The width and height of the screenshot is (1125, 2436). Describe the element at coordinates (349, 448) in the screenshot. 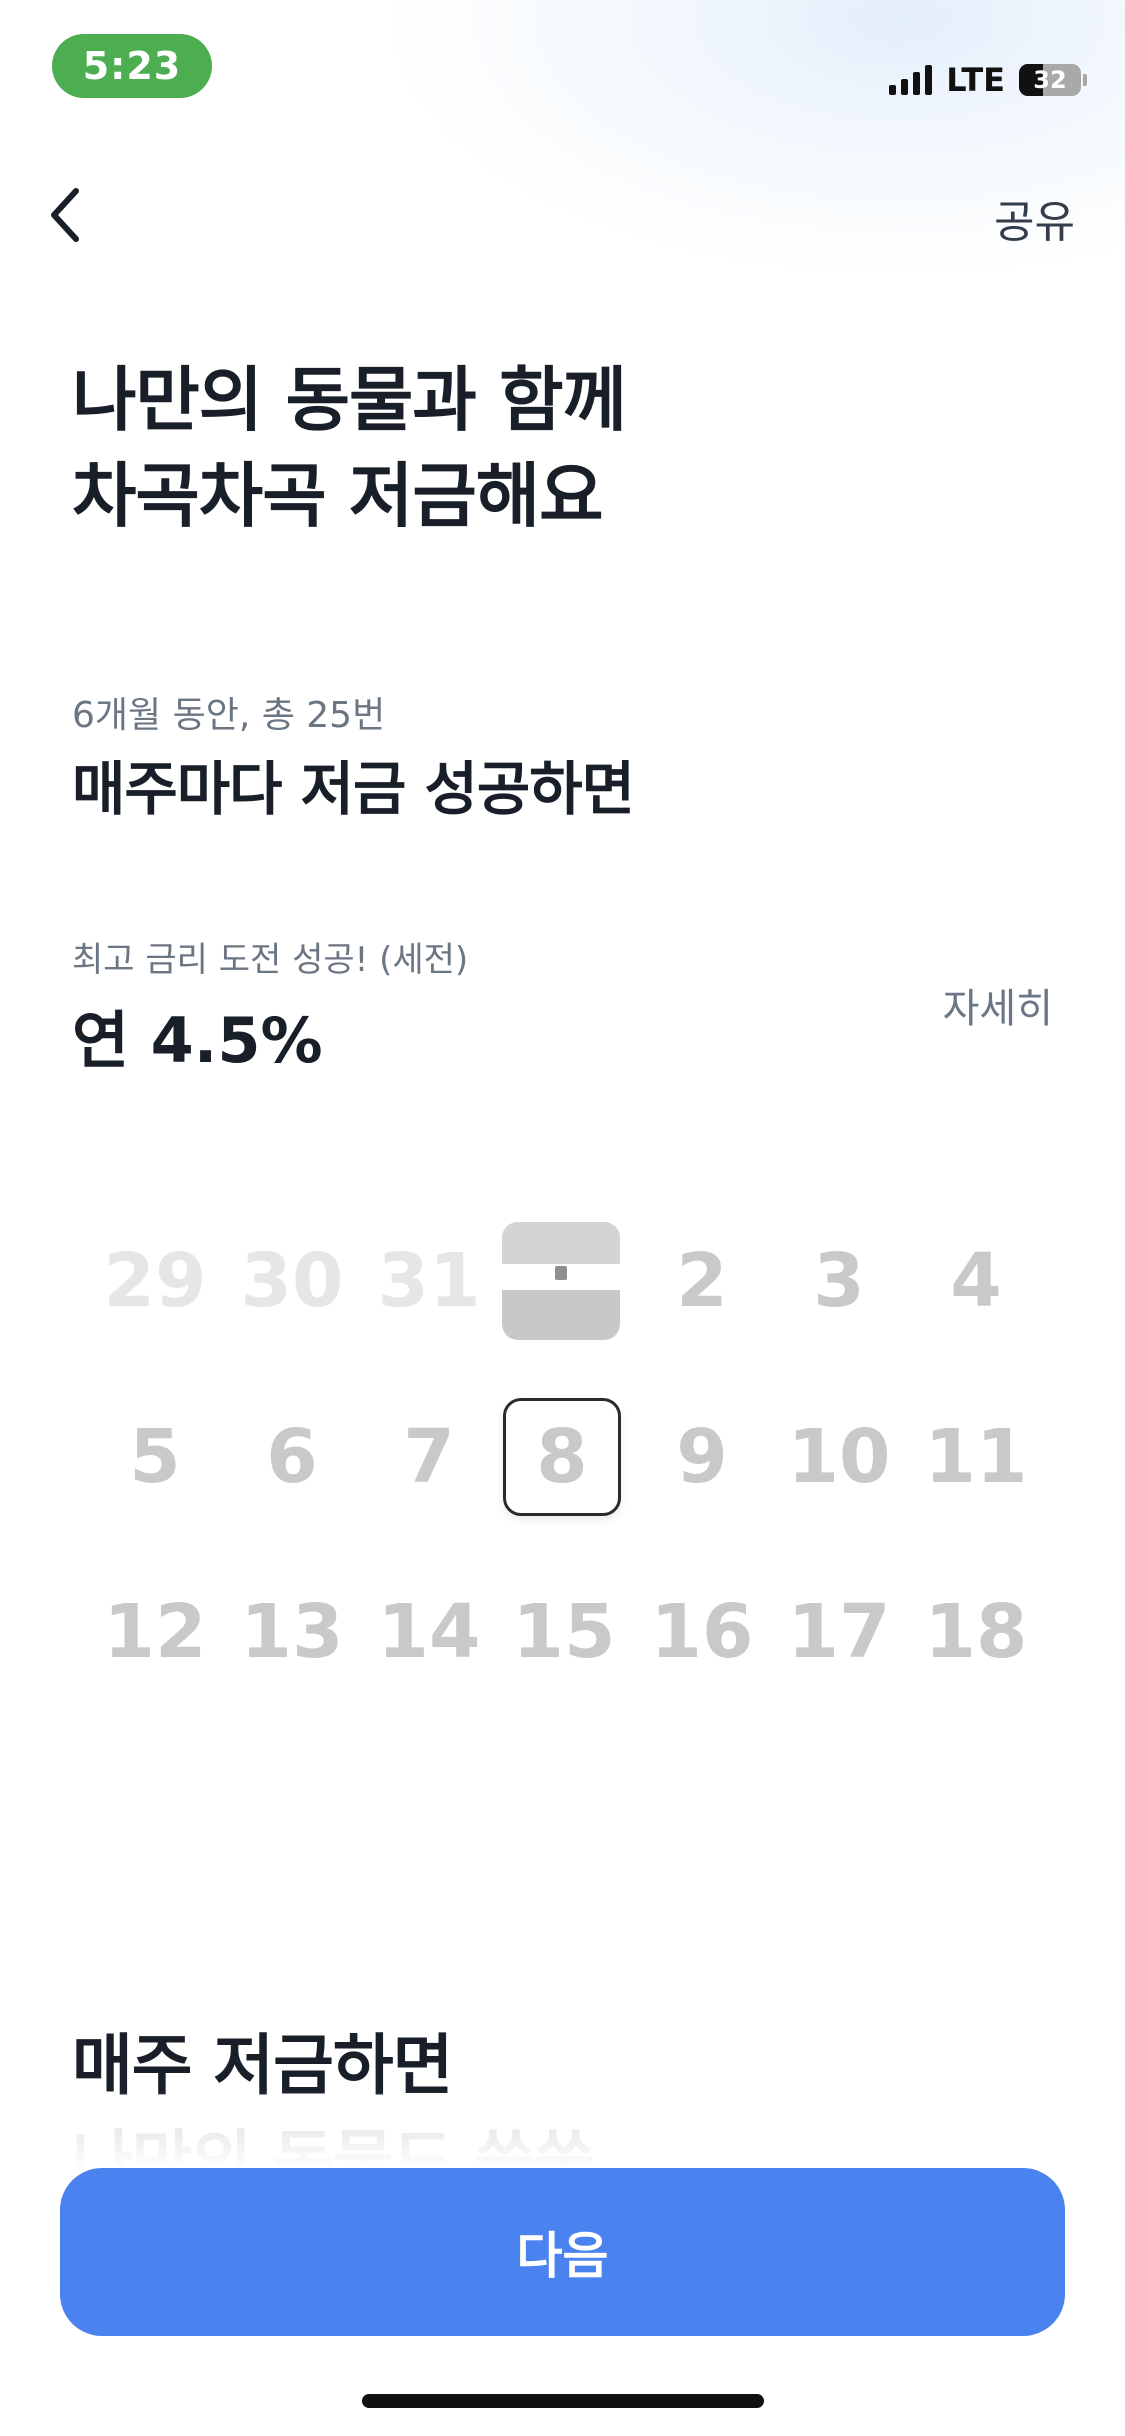

I see `page-headline: 나만의 동물과 함께 차곡차곡 저금해요` at that location.